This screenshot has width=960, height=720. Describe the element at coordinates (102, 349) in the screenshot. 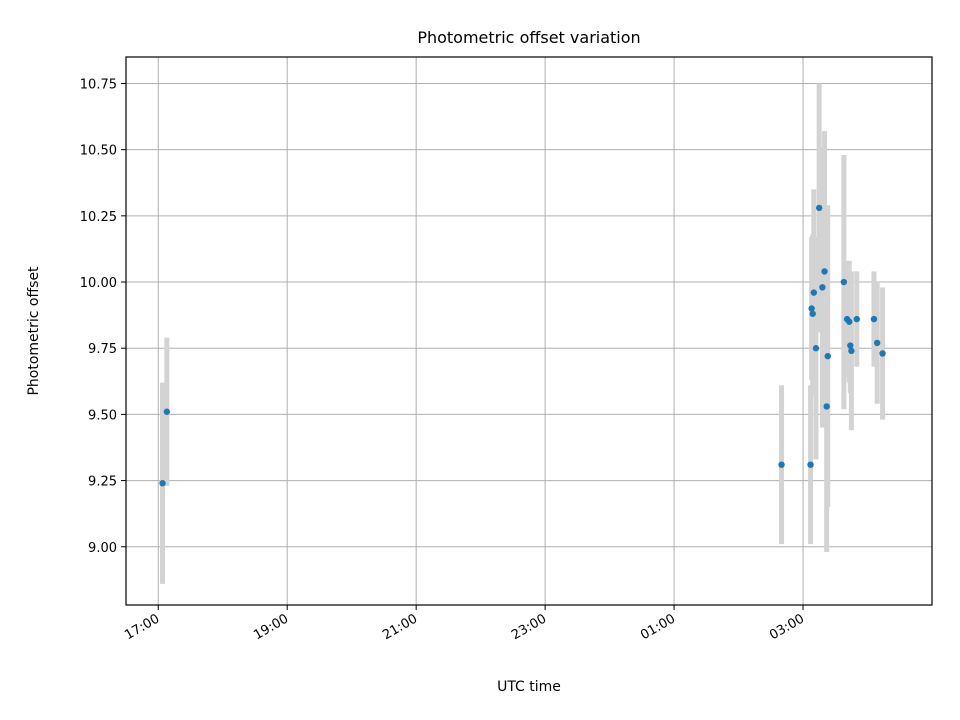

I see `y-tick-label: 9.75` at that location.